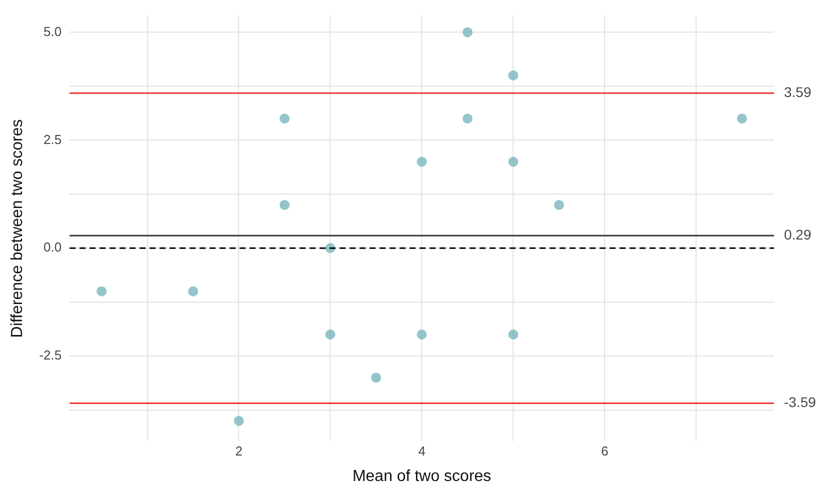 The width and height of the screenshot is (824, 492). Describe the element at coordinates (17, 228) in the screenshot. I see `y-axis-title: Difference between two scores` at that location.